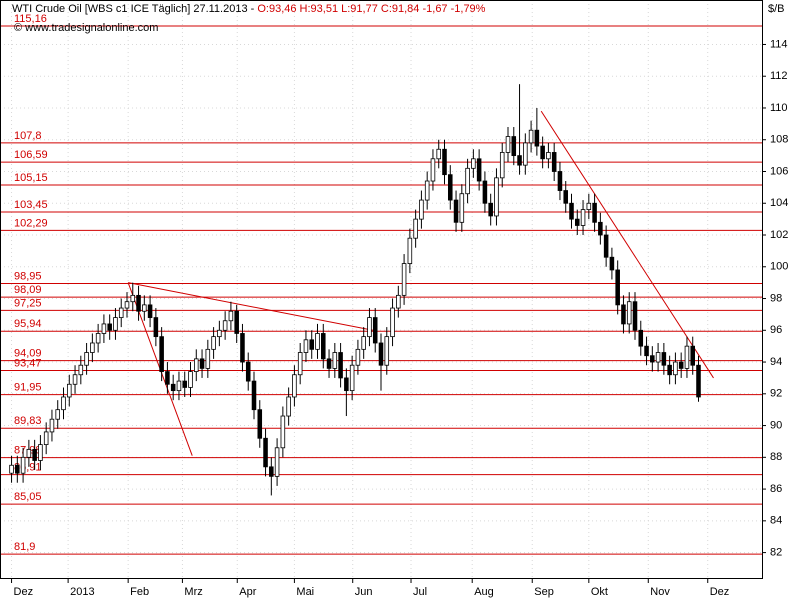  I want to click on y-tick-label: 84, so click(776, 521).